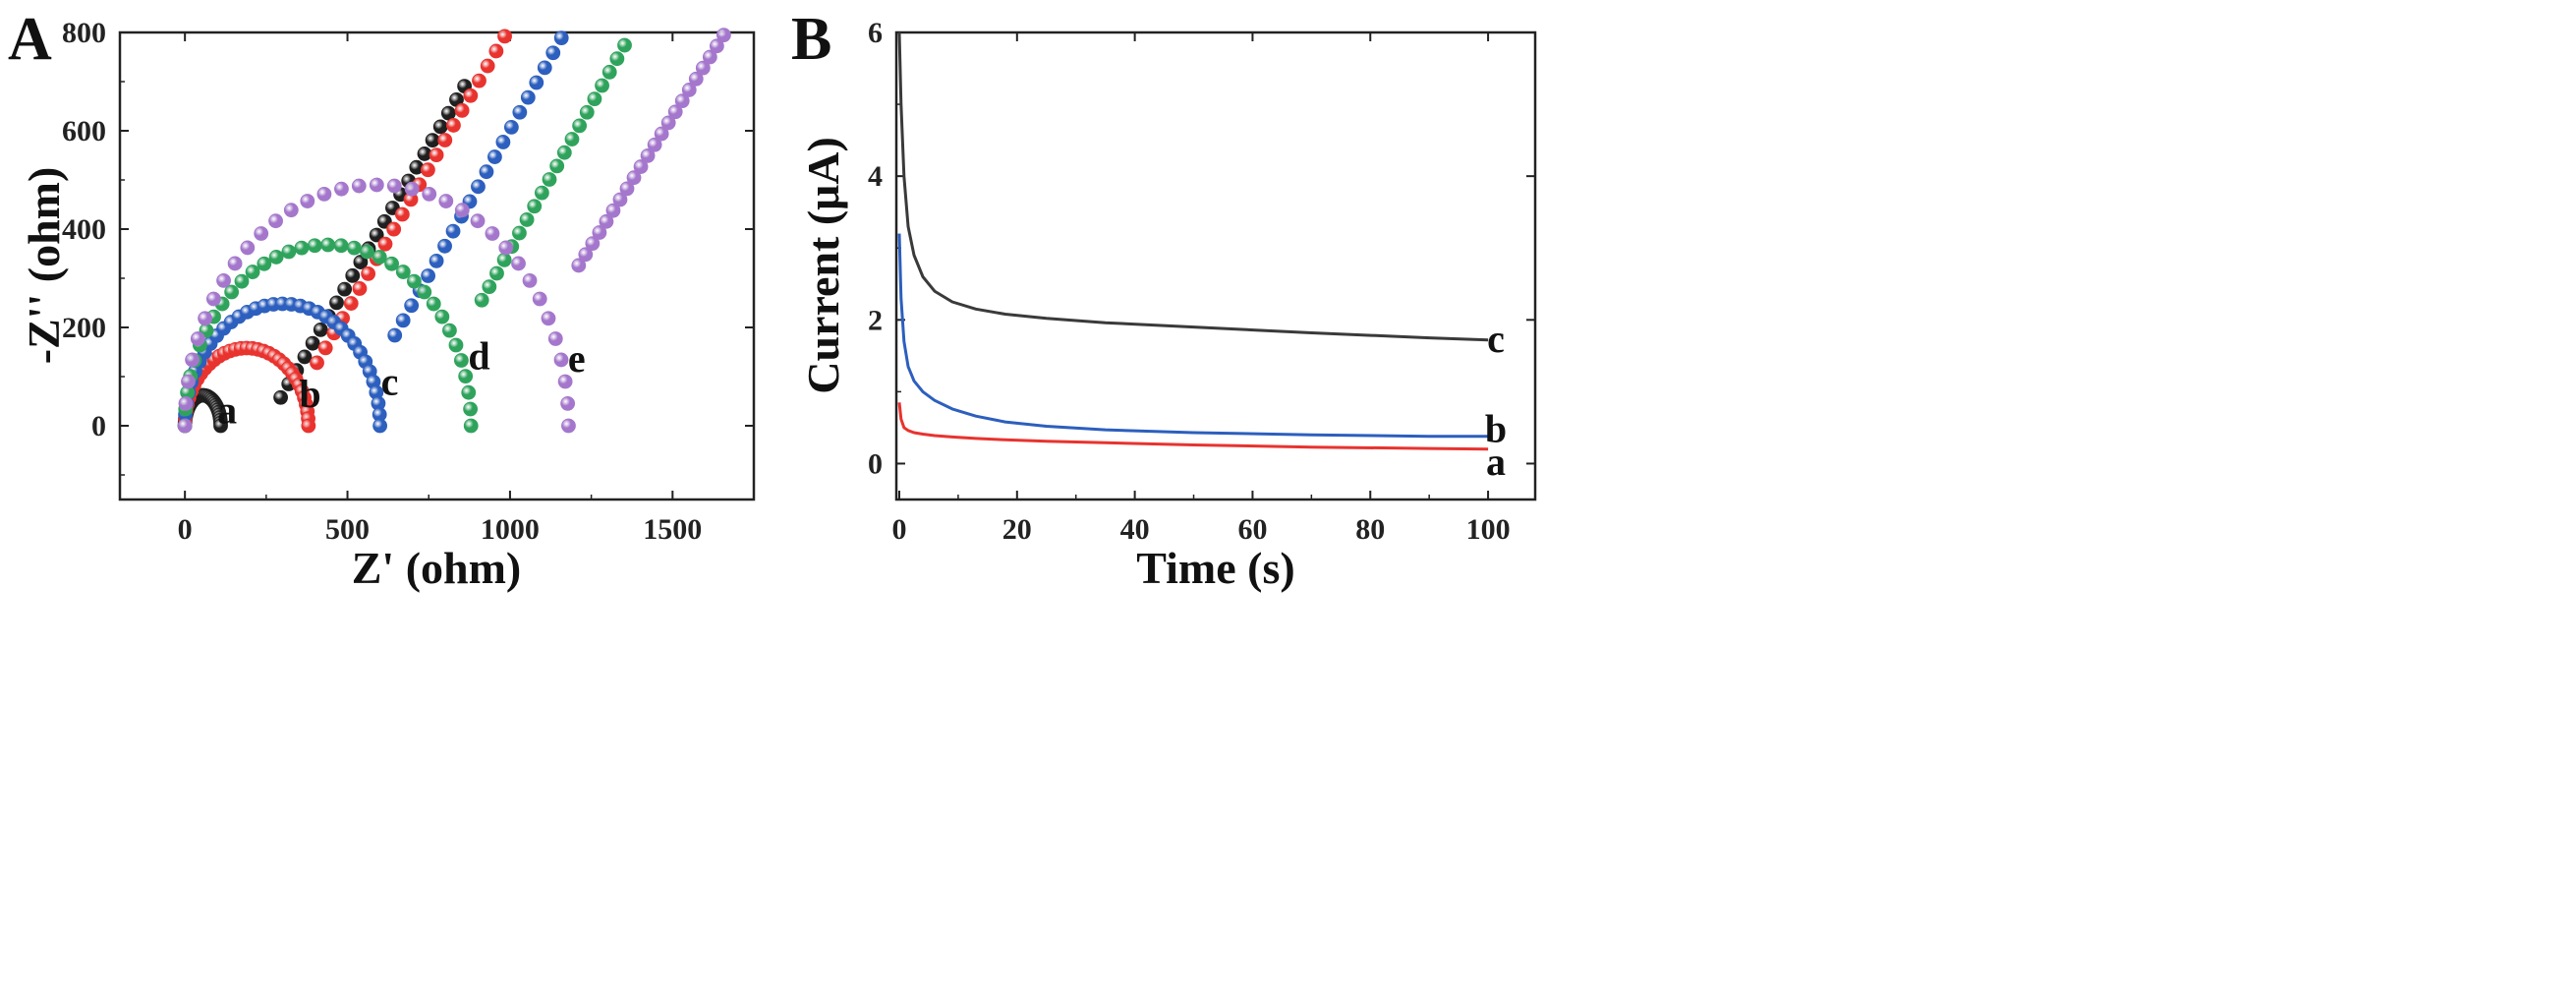 This screenshot has height=1000, width=2576. Describe the element at coordinates (437, 568) in the screenshot. I see `x-axis-title-a: Z' (ohm)` at that location.